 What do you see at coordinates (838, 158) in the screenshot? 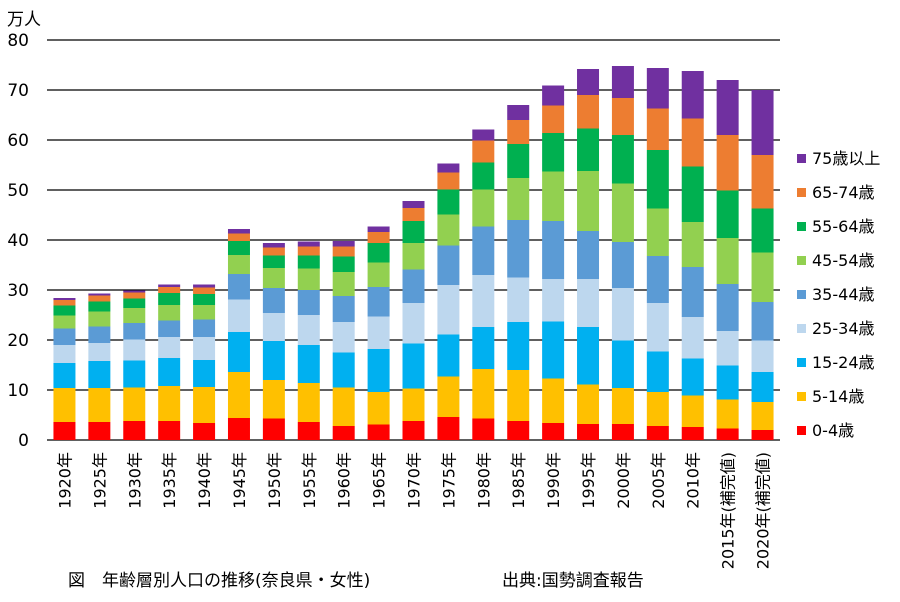
I see `legend-item: 75歳以上` at bounding box center [838, 158].